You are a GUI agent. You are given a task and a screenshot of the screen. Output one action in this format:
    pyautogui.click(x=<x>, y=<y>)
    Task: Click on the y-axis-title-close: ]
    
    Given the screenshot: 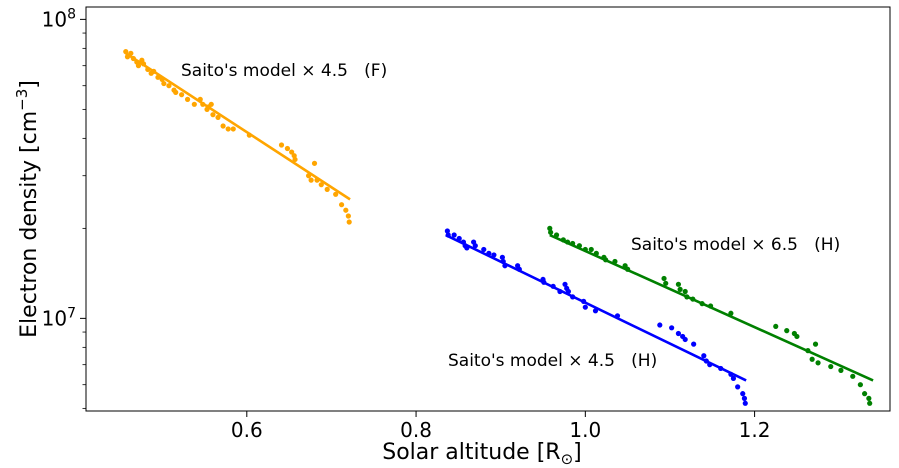 What is the action you would take?
    pyautogui.click(x=29, y=84)
    